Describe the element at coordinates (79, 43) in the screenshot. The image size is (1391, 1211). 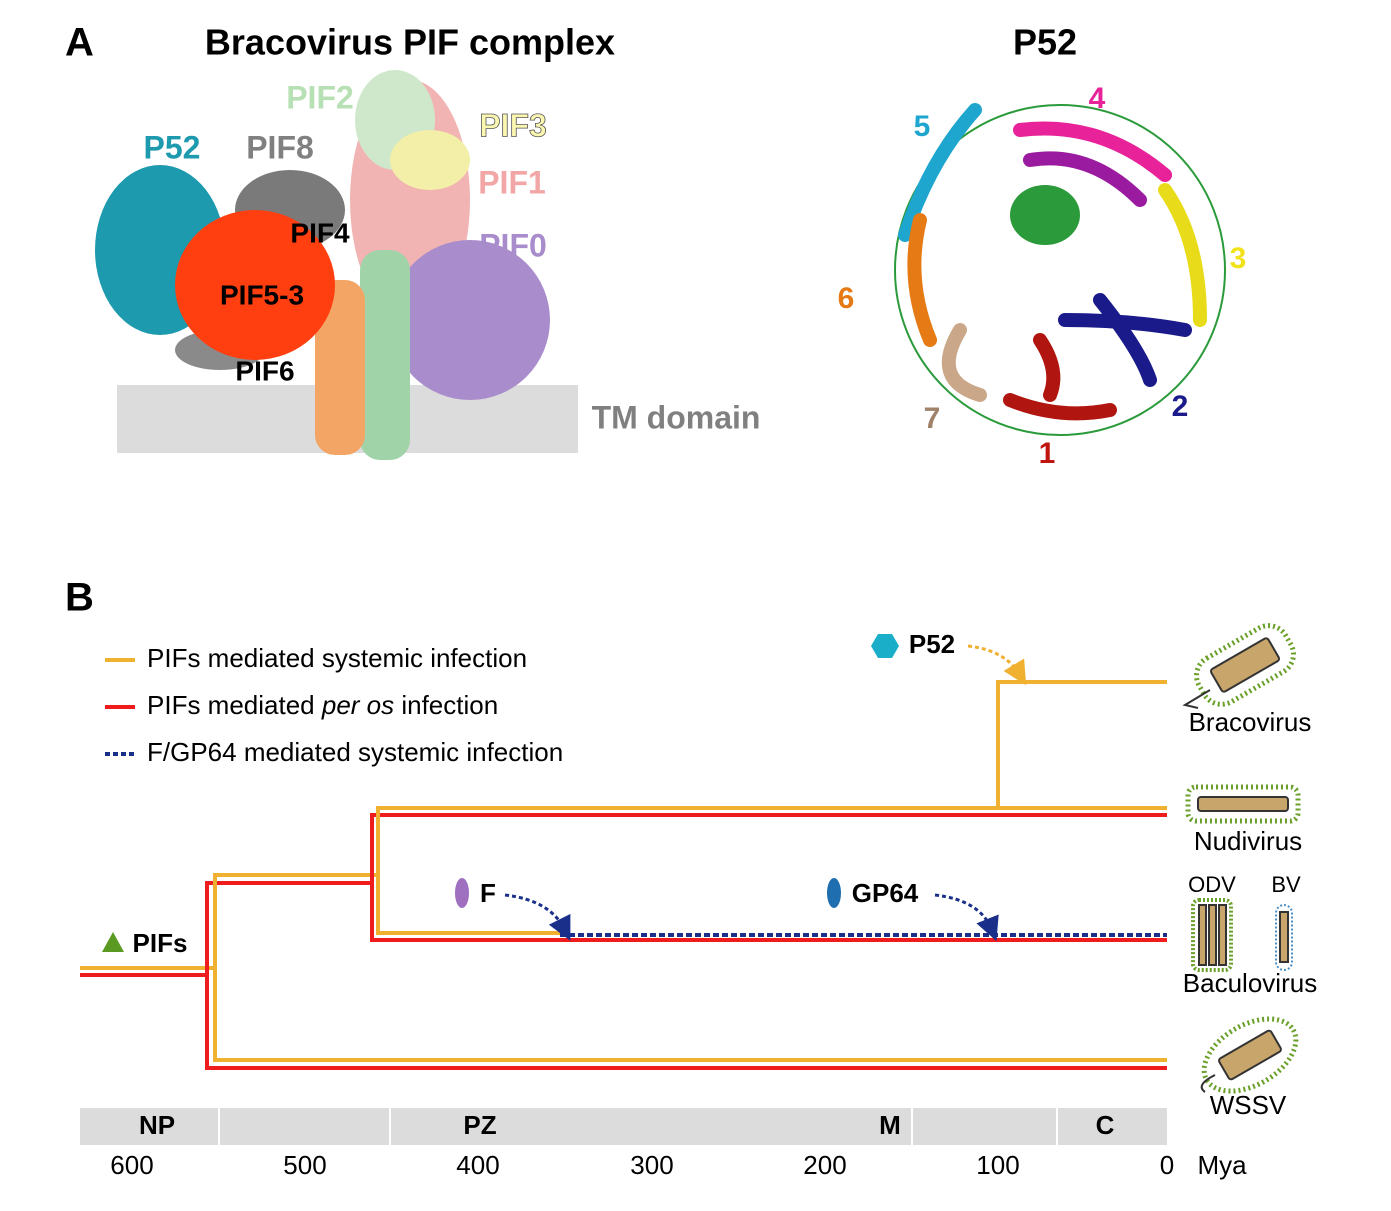
I see `panel-letter: A` at that location.